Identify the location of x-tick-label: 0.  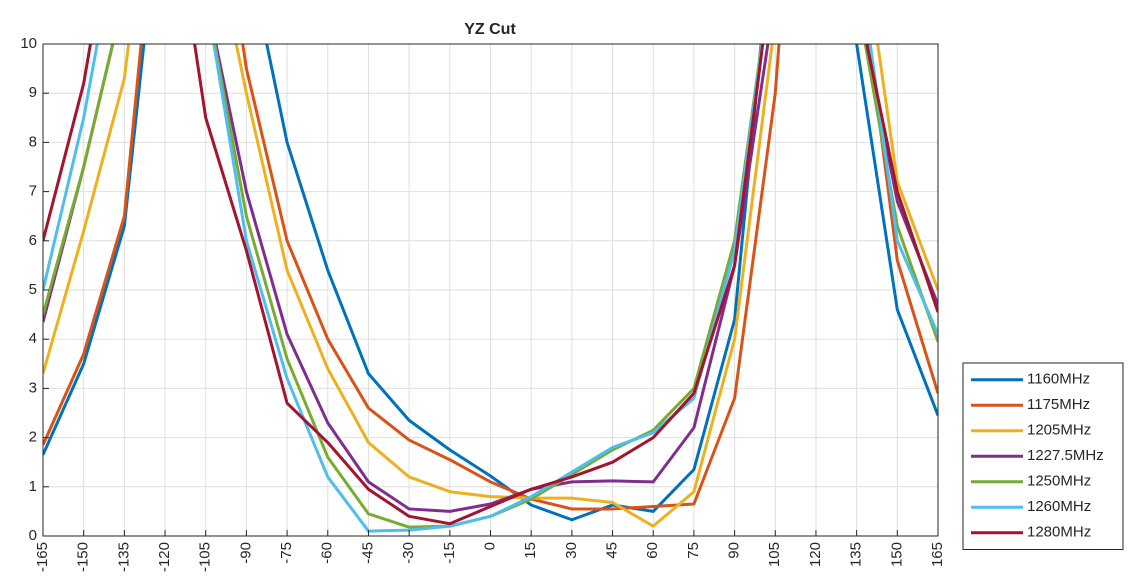
(489, 546).